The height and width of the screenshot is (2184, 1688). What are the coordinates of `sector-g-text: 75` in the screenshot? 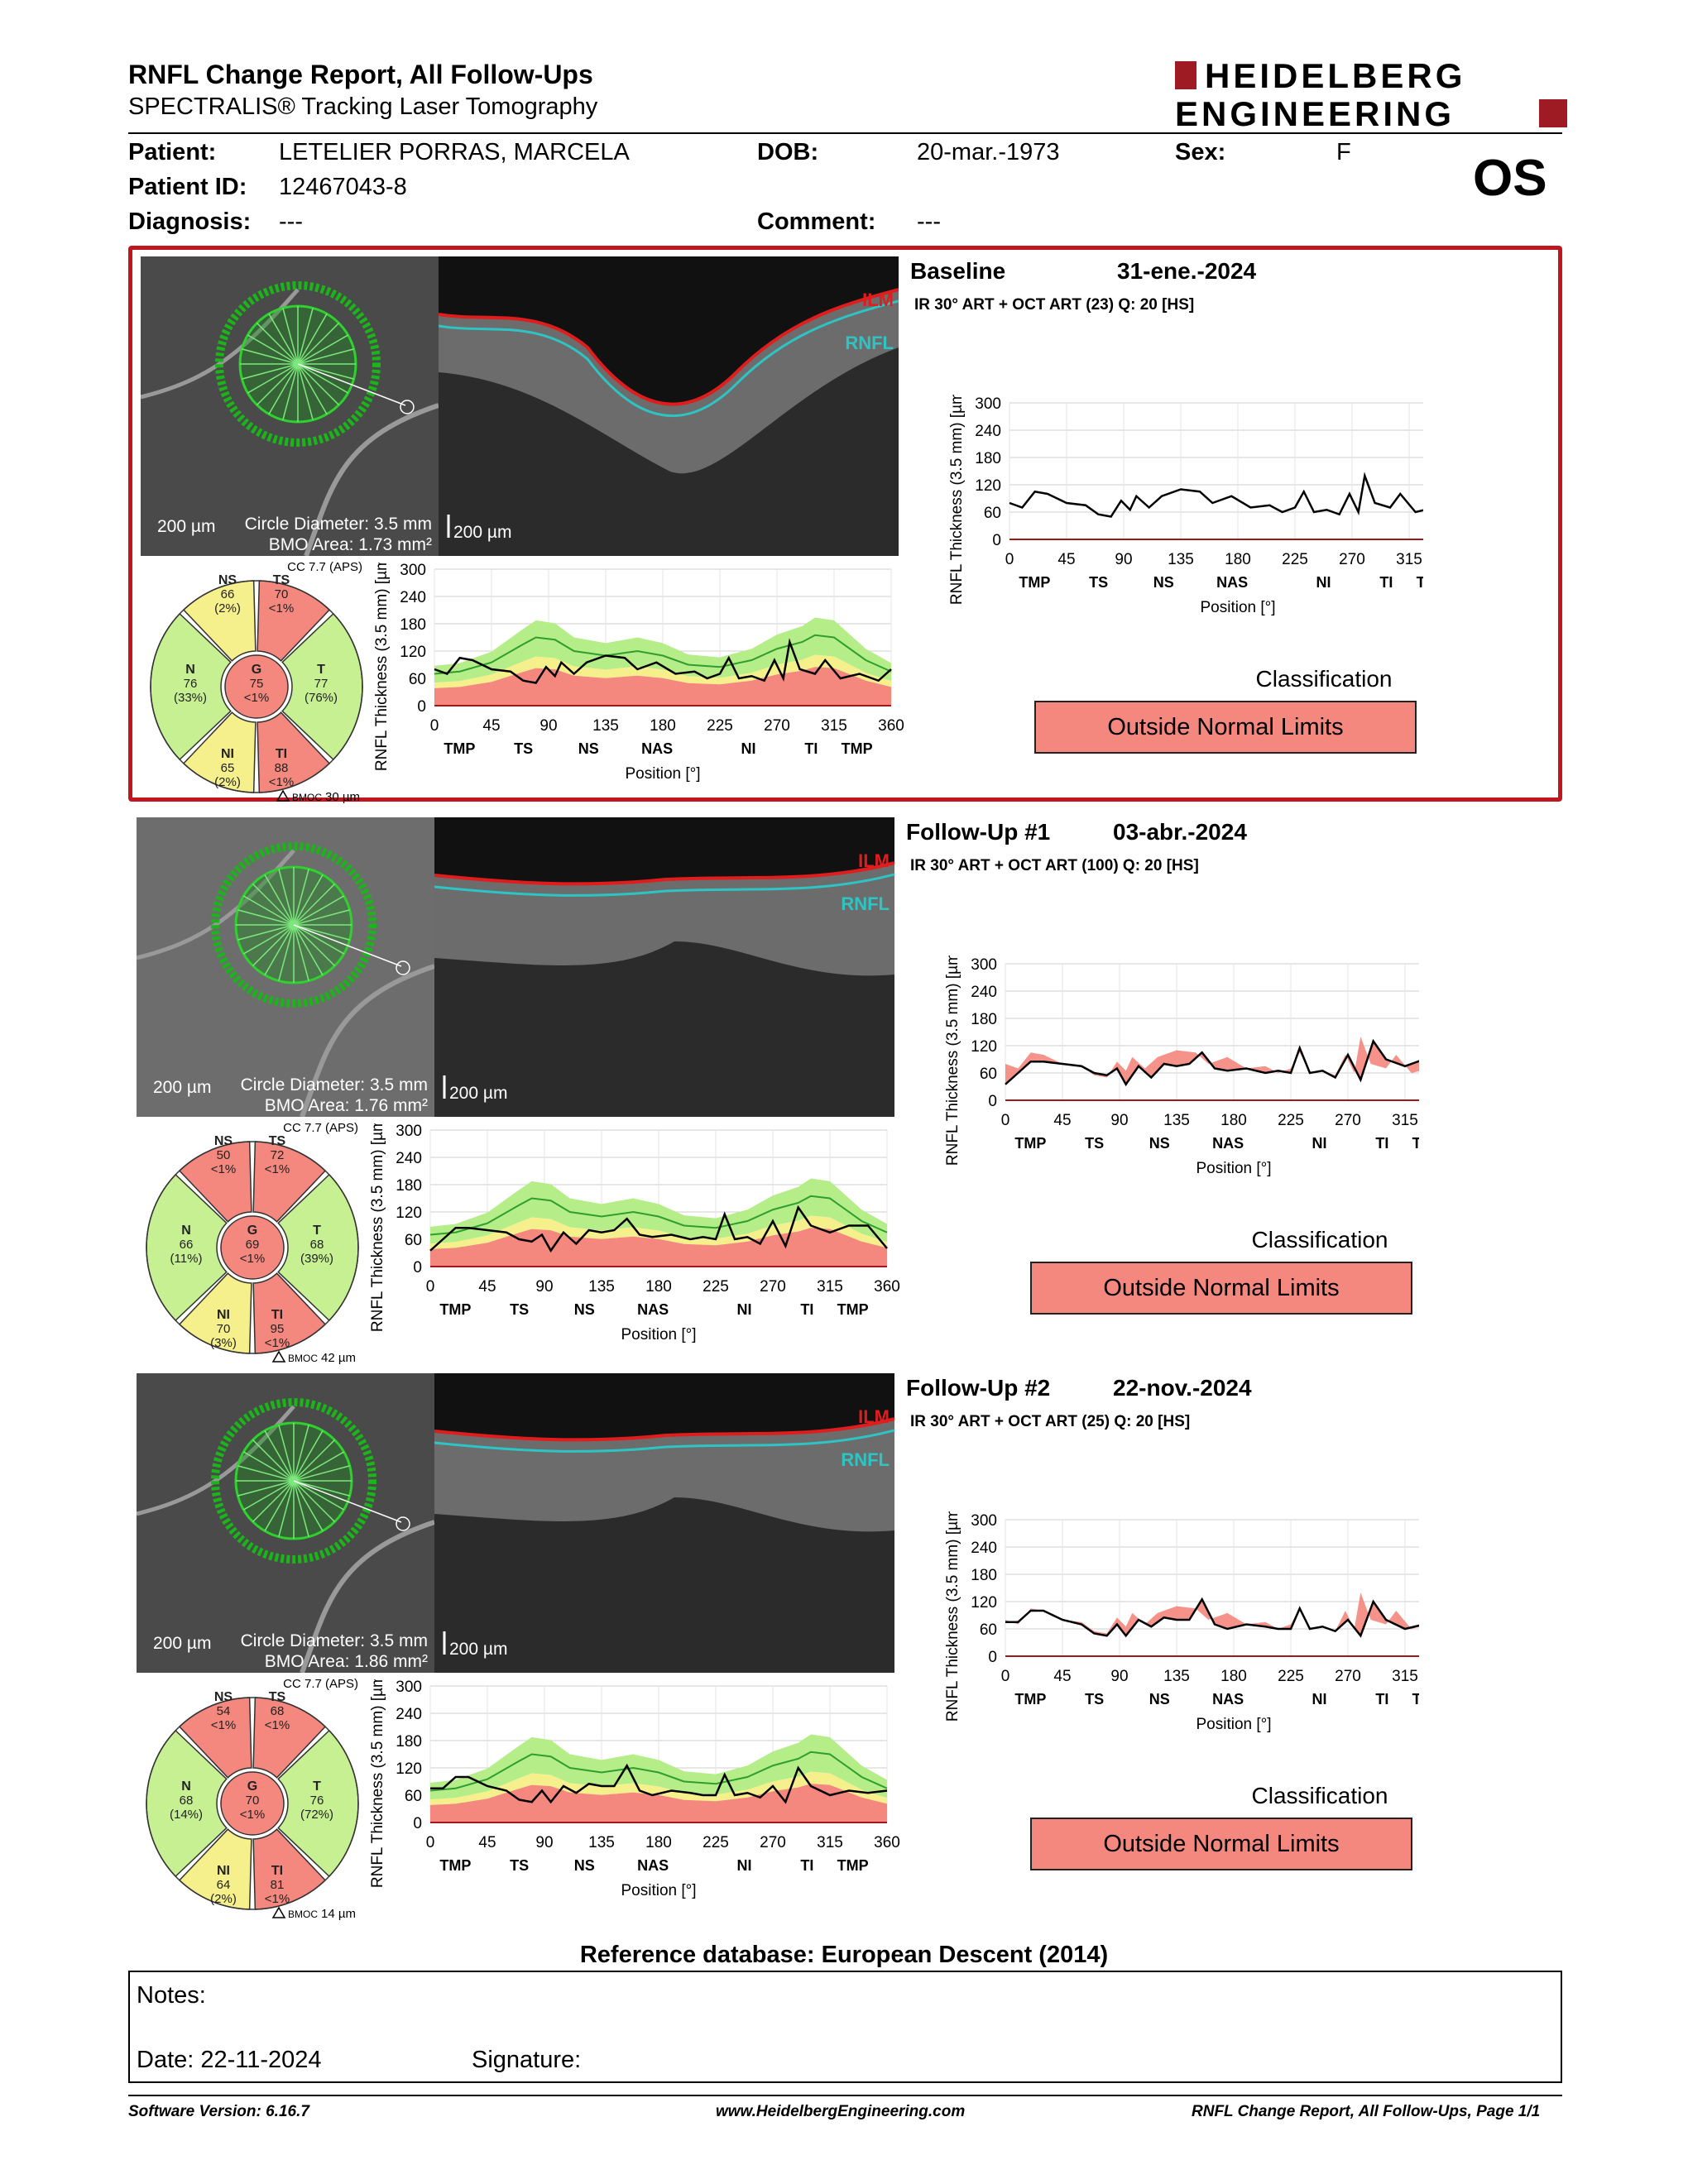 It's located at (257, 684).